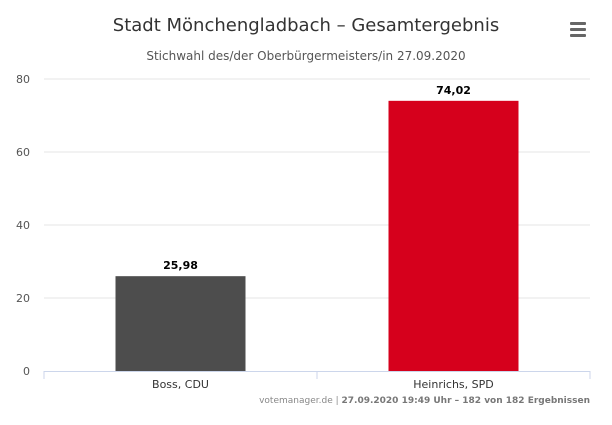 Image resolution: width=612 pixels, height=425 pixels. What do you see at coordinates (180, 265) in the screenshot?
I see `data-label: 25,98` at bounding box center [180, 265].